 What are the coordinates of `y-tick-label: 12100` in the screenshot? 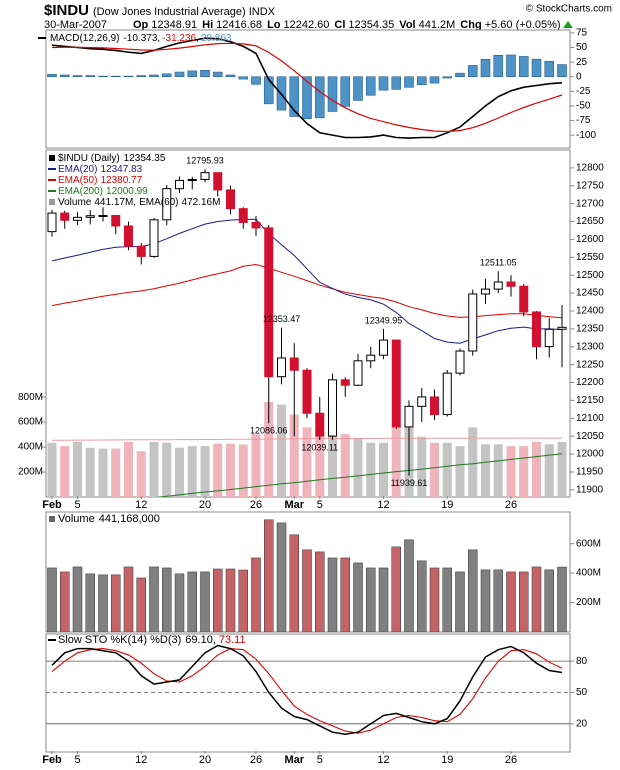 It's located at (590, 418).